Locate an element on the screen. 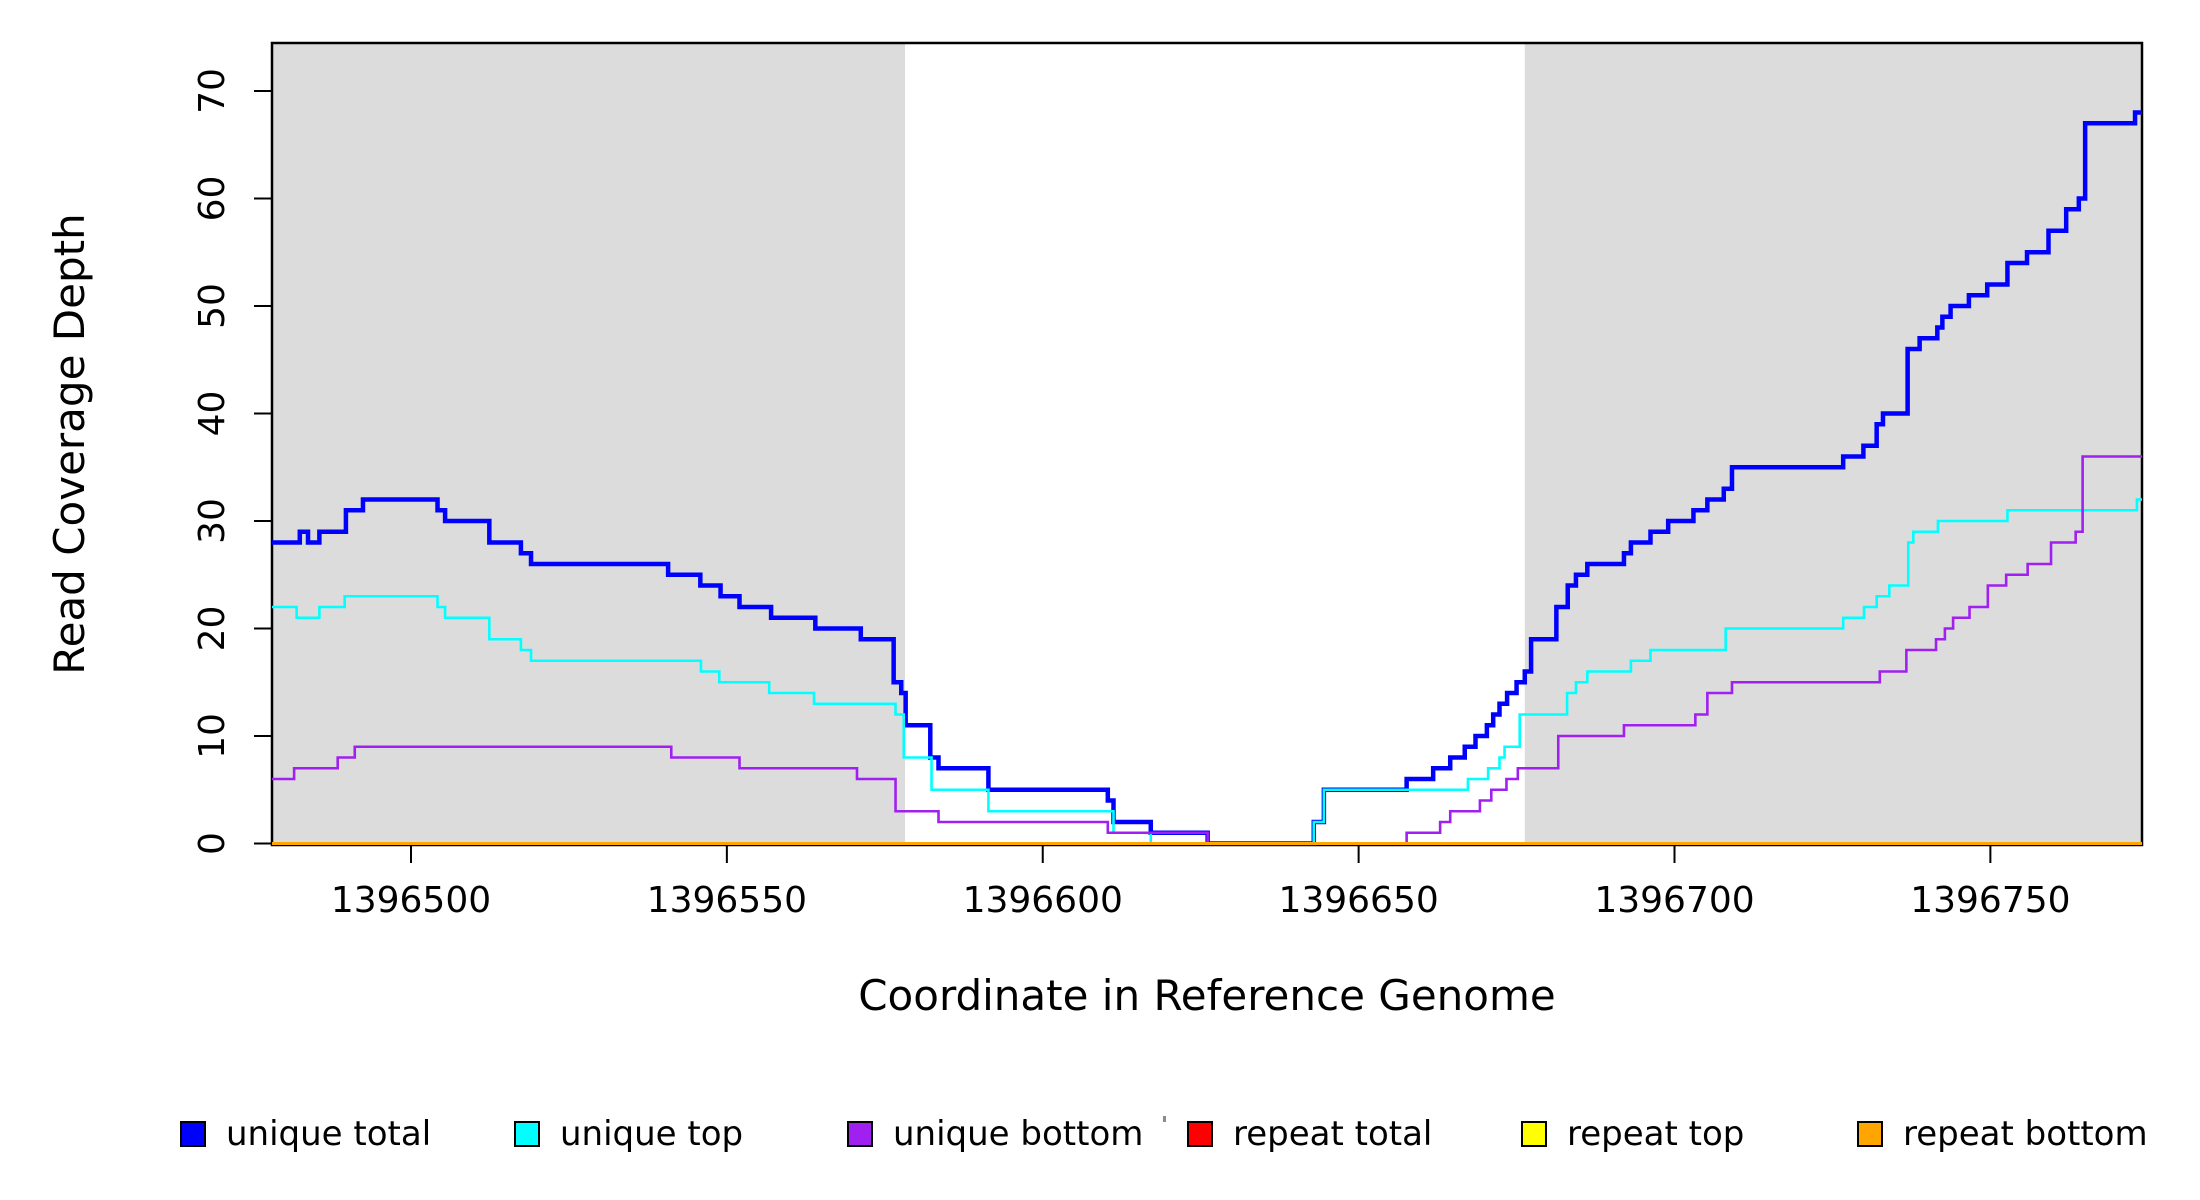 Image resolution: width=2200 pixels, height=1200 pixels. legend-swatch-repeat-bottom is located at coordinates (1870, 1134).